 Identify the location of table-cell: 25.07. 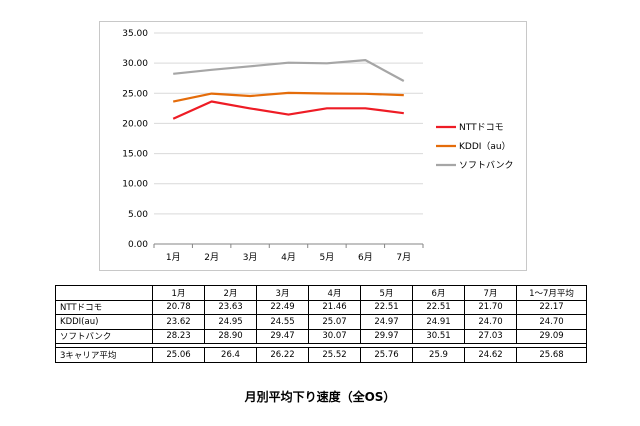
(334, 322).